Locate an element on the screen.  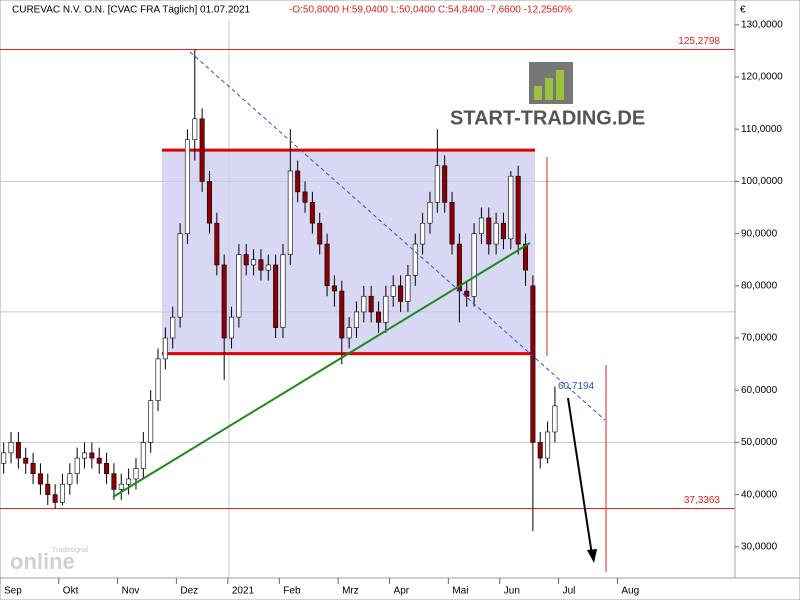
watermark: Tradesignal online is located at coordinates (49, 560).